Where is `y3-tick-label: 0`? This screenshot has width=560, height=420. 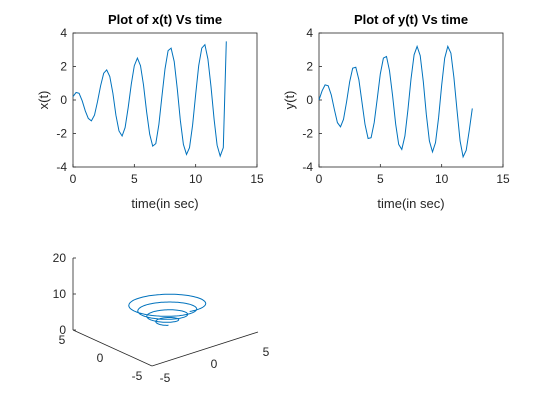
y3-tick-label: 0 is located at coordinates (100, 358).